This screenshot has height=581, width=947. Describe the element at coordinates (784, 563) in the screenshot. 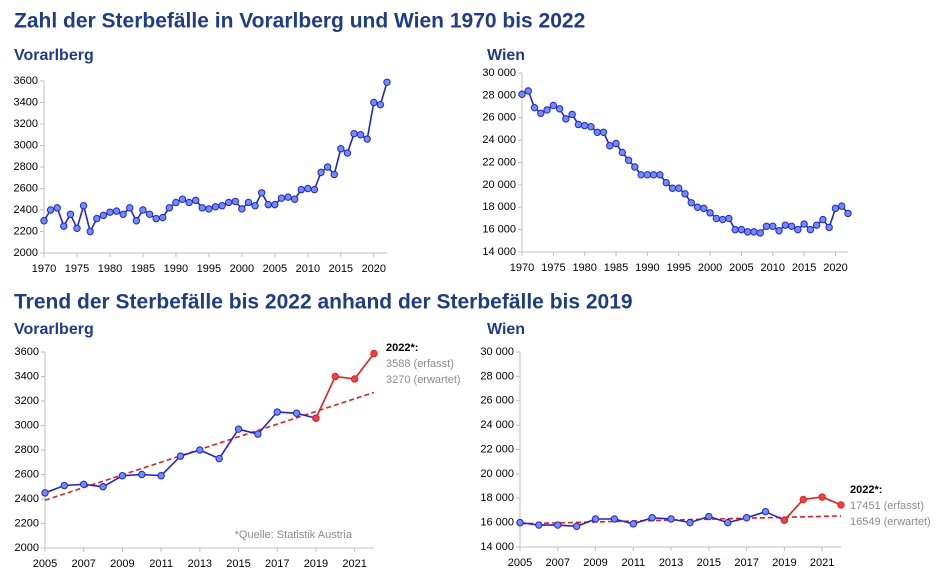

I see `x-tick-label: 2019` at that location.